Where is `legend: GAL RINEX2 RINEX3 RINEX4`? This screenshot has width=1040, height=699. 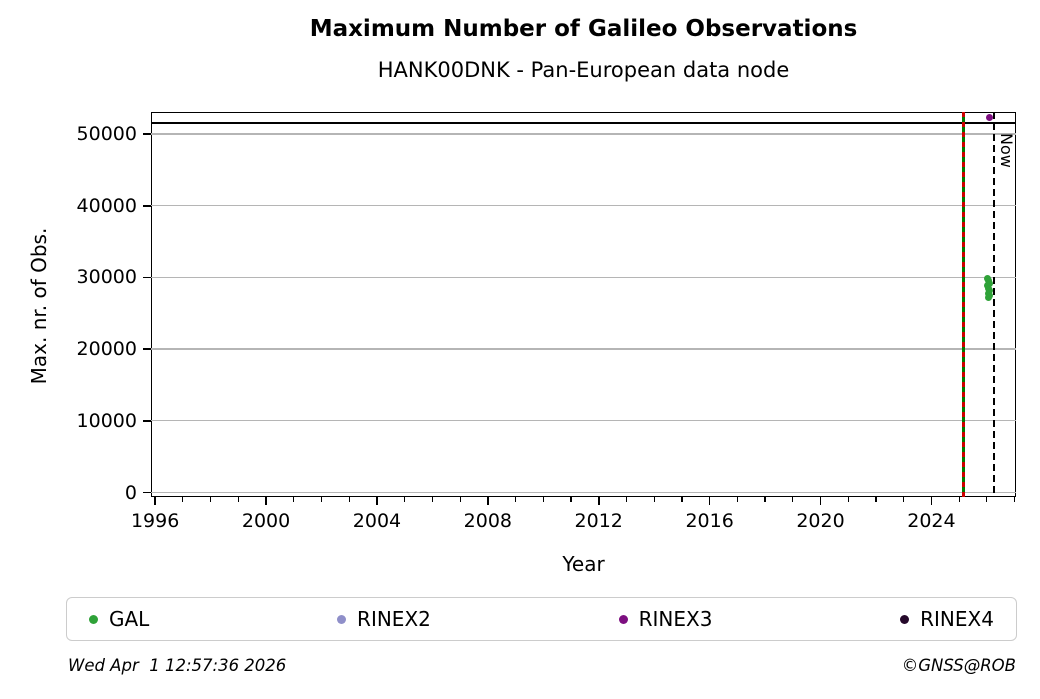 legend: GAL RINEX2 RINEX3 RINEX4 is located at coordinates (541, 619).